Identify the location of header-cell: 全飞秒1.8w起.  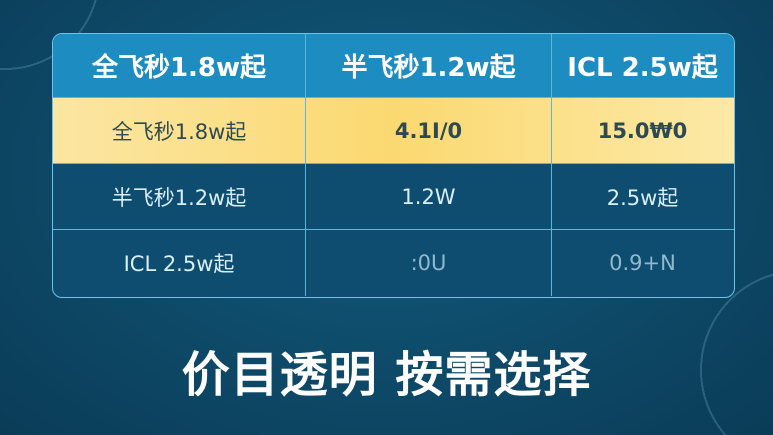
(179, 65).